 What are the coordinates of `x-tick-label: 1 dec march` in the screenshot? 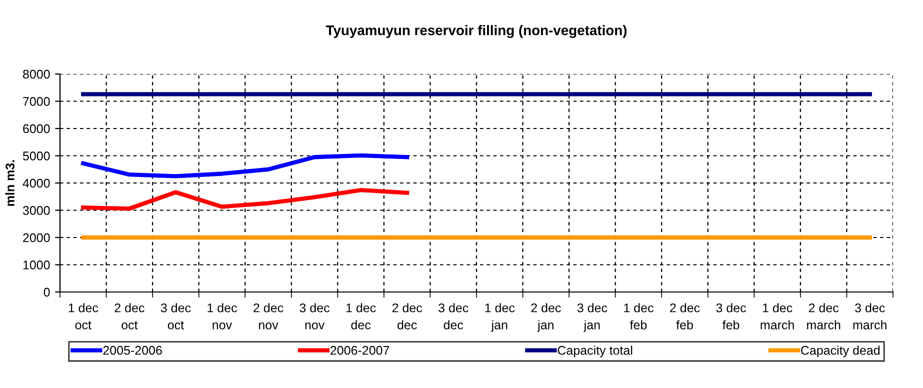 It's located at (777, 316).